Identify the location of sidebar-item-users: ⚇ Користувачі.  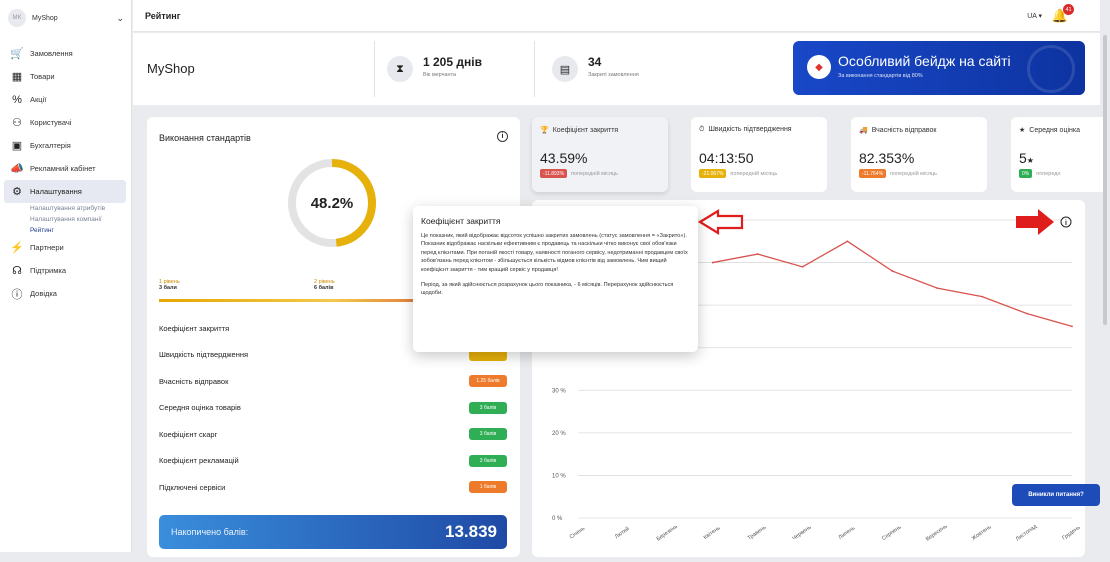
(66, 122).